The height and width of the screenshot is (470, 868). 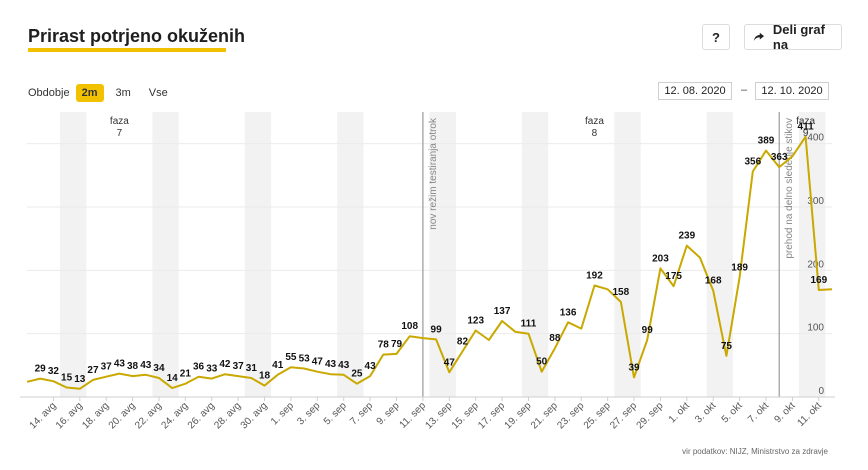 I want to click on data-label: 14, so click(x=173, y=378).